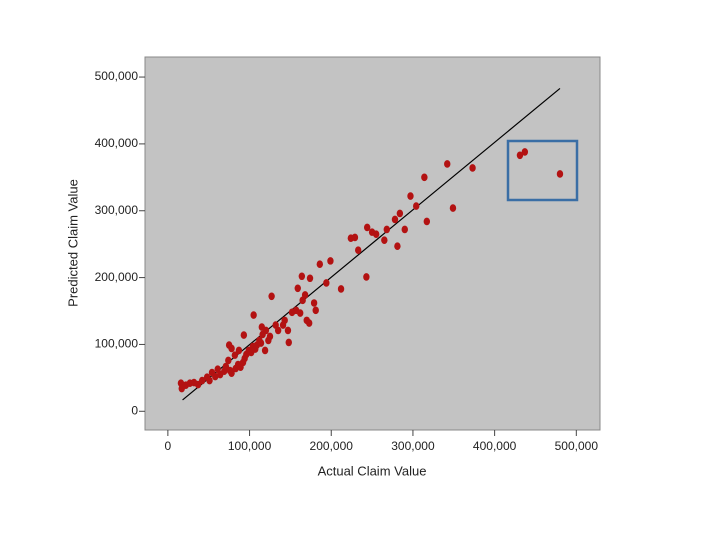 This screenshot has width=720, height=545. I want to click on y-axis-label: Predicted Claim Value, so click(72, 243).